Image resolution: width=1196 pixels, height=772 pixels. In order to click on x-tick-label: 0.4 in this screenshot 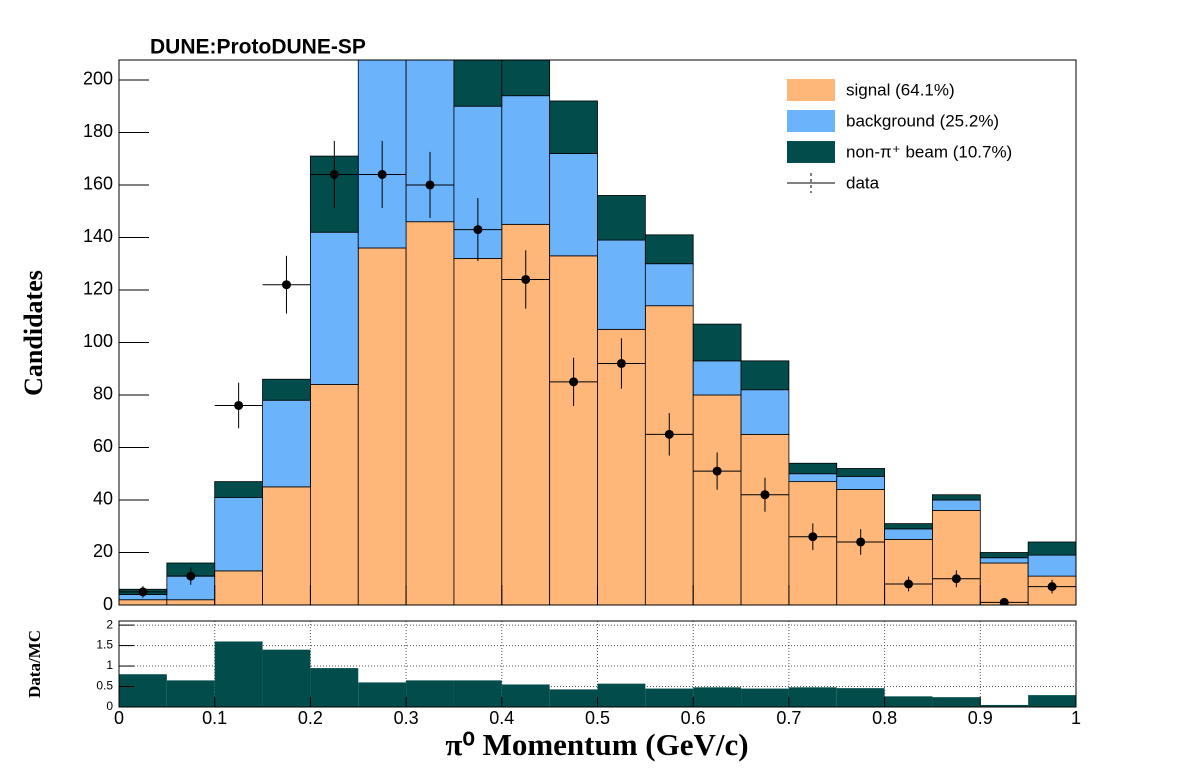, I will do `click(501, 718)`.